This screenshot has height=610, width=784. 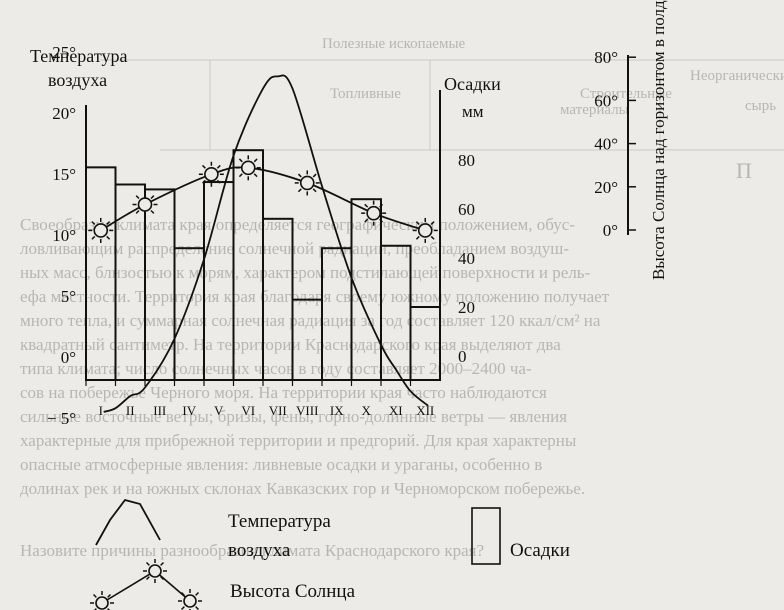 What do you see at coordinates (278, 299) in the screenshot?
I see `precipitation-bar-VII` at bounding box center [278, 299].